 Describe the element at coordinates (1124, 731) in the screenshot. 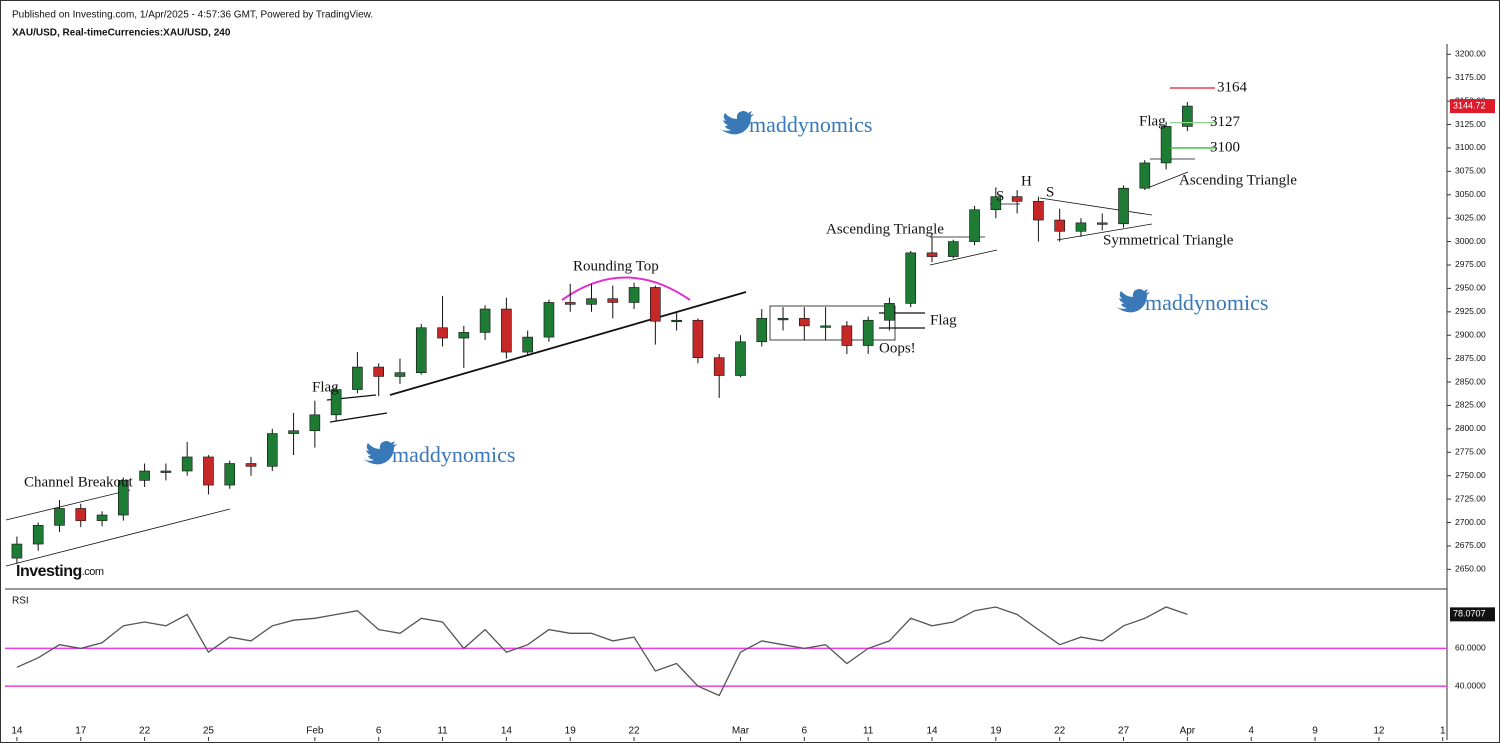

I see `x-tick-label: 27` at that location.